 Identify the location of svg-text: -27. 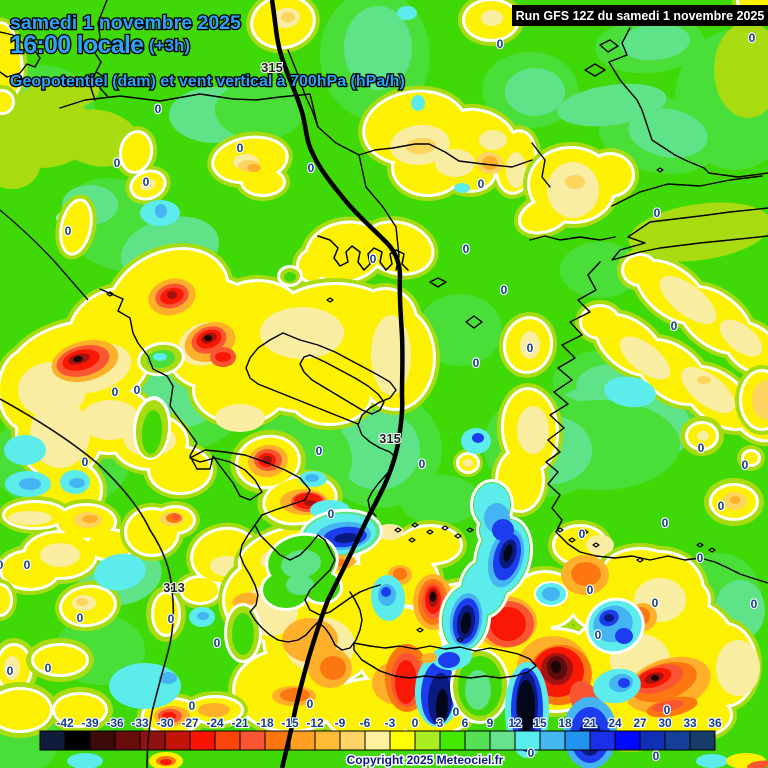
(190, 723).